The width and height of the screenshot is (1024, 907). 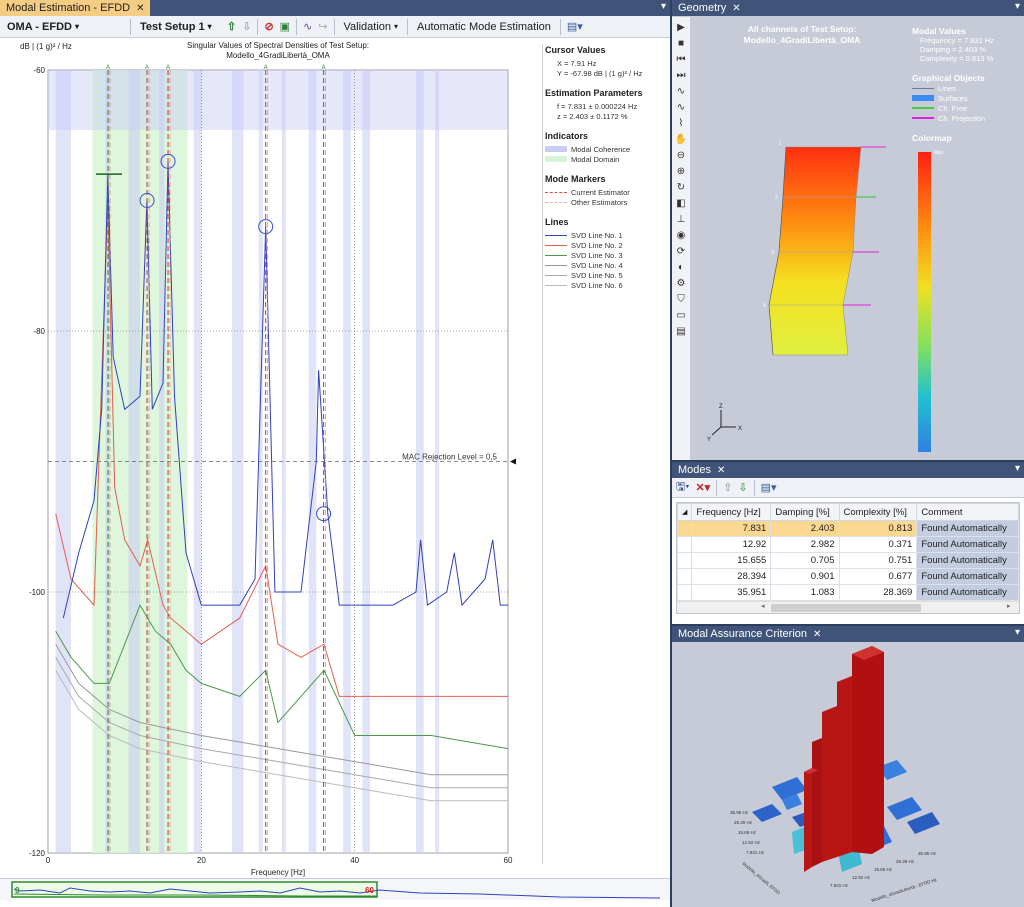 I want to click on horizontal-scrollbar: ◂ ▸, so click(x=848, y=607).